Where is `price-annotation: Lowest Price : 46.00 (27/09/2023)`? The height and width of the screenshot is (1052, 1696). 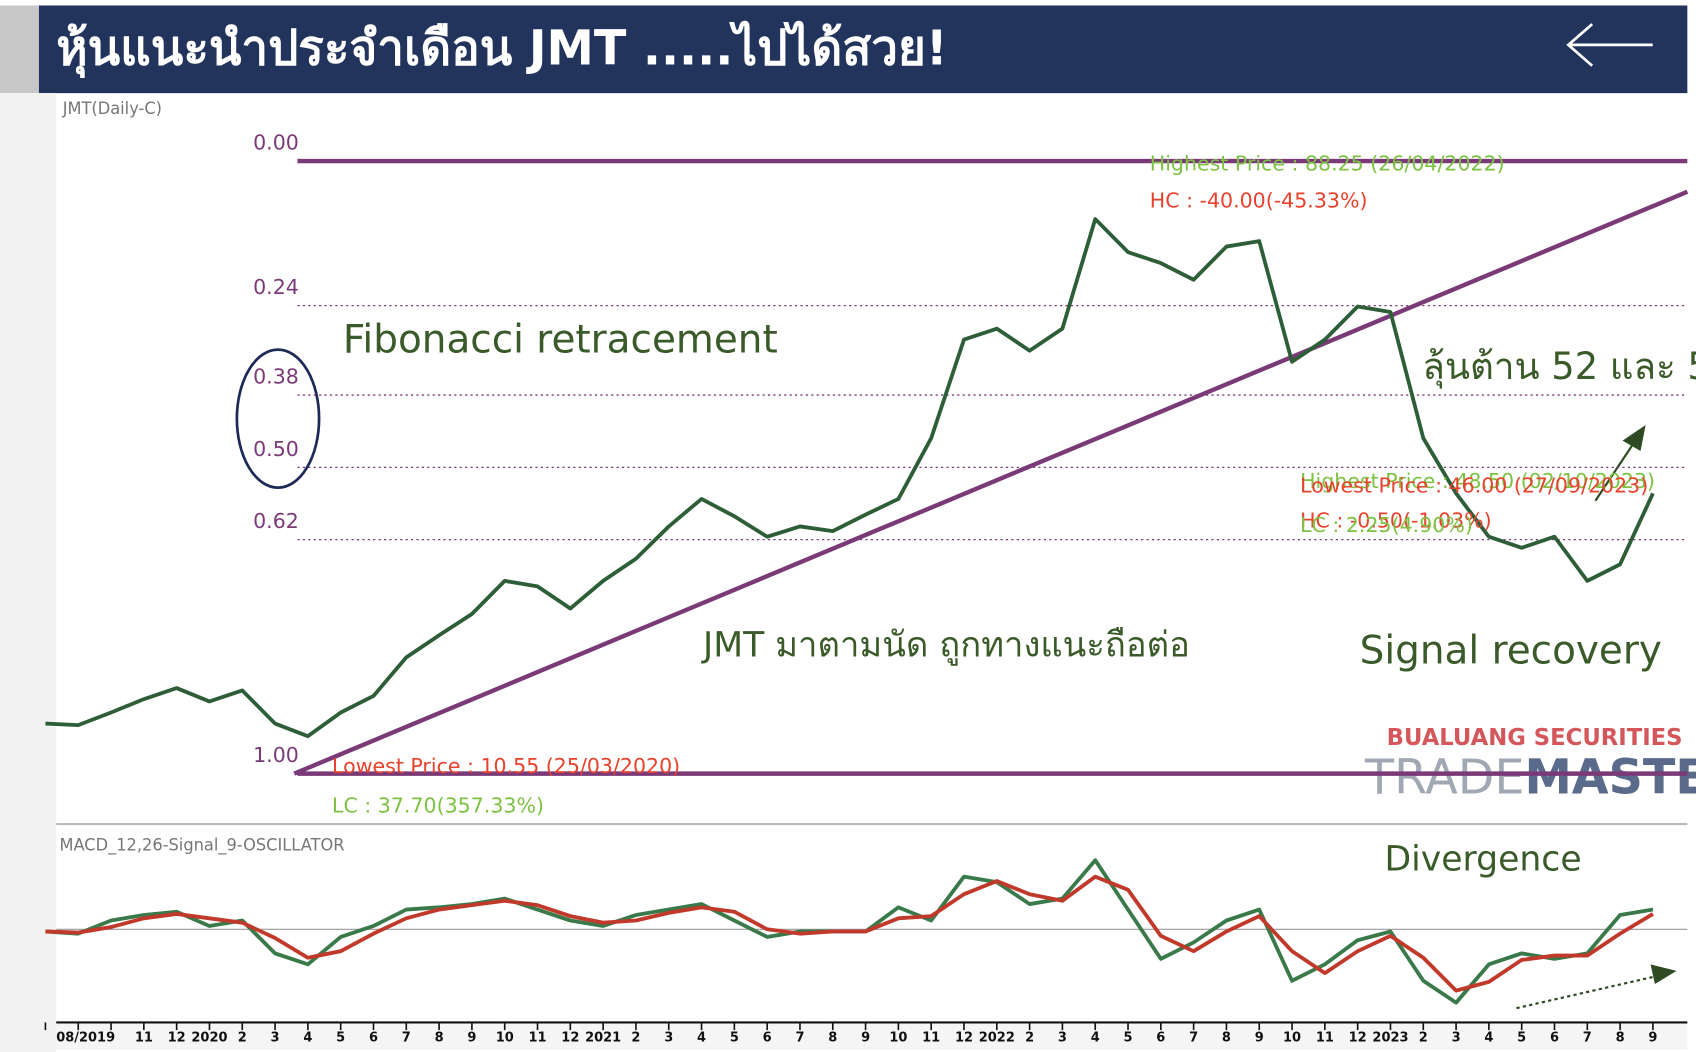
price-annotation: Lowest Price : 46.00 (27/09/2023) is located at coordinates (1474, 485).